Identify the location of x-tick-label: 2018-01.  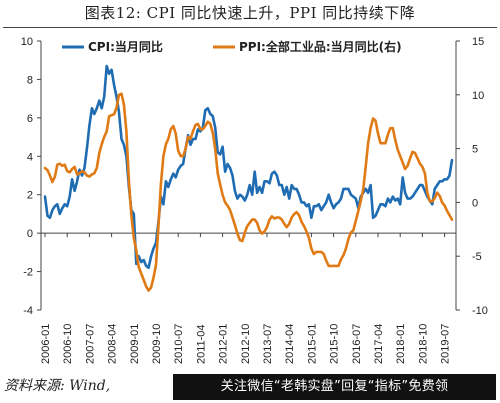
(401, 344).